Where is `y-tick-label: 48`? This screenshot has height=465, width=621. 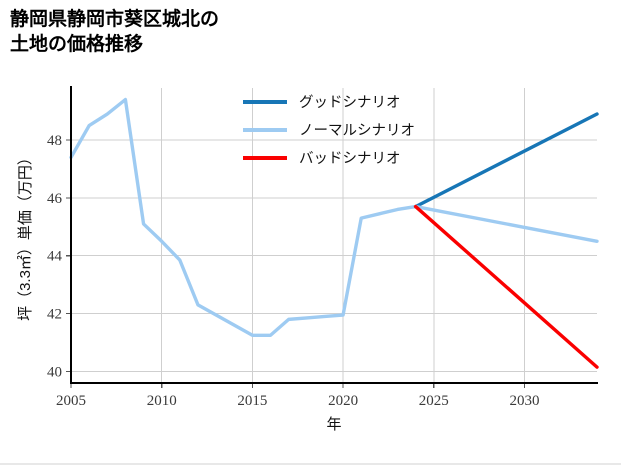 y-tick-label: 48 is located at coordinates (54, 141).